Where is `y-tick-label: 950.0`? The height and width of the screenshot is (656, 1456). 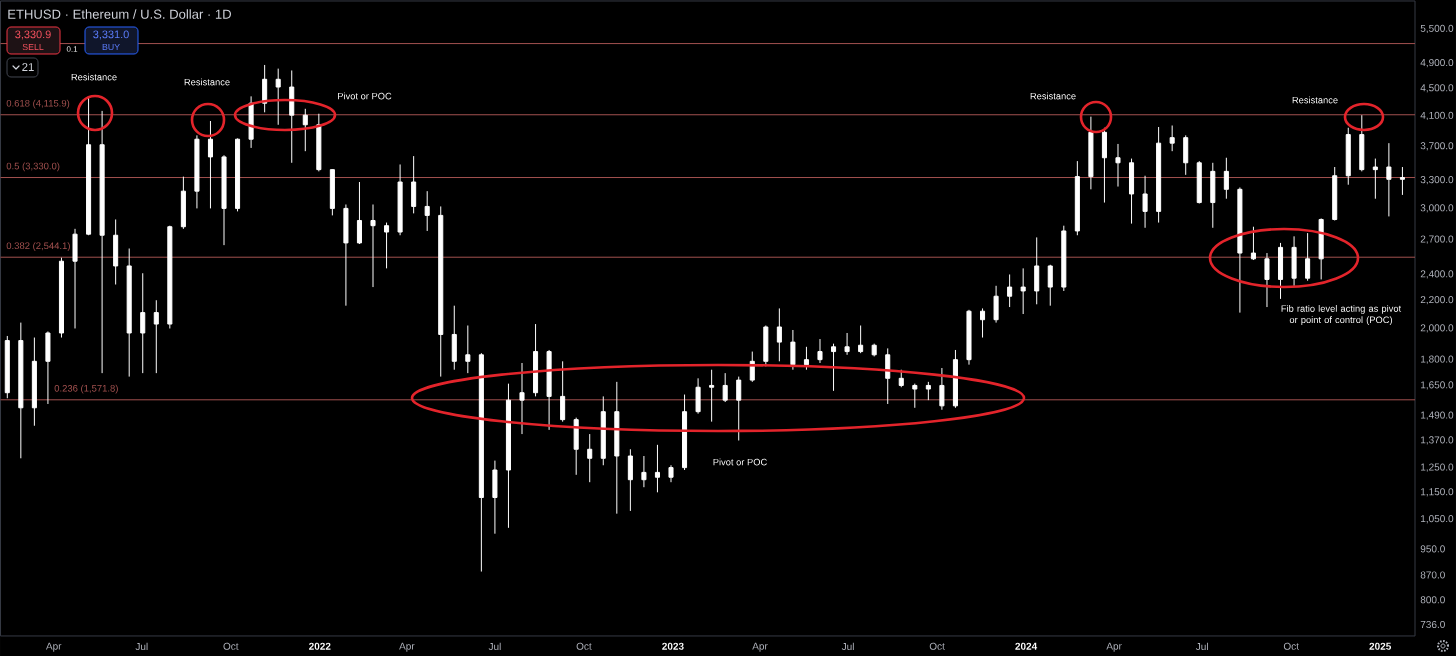 y-tick-label: 950.0 is located at coordinates (1432, 549).